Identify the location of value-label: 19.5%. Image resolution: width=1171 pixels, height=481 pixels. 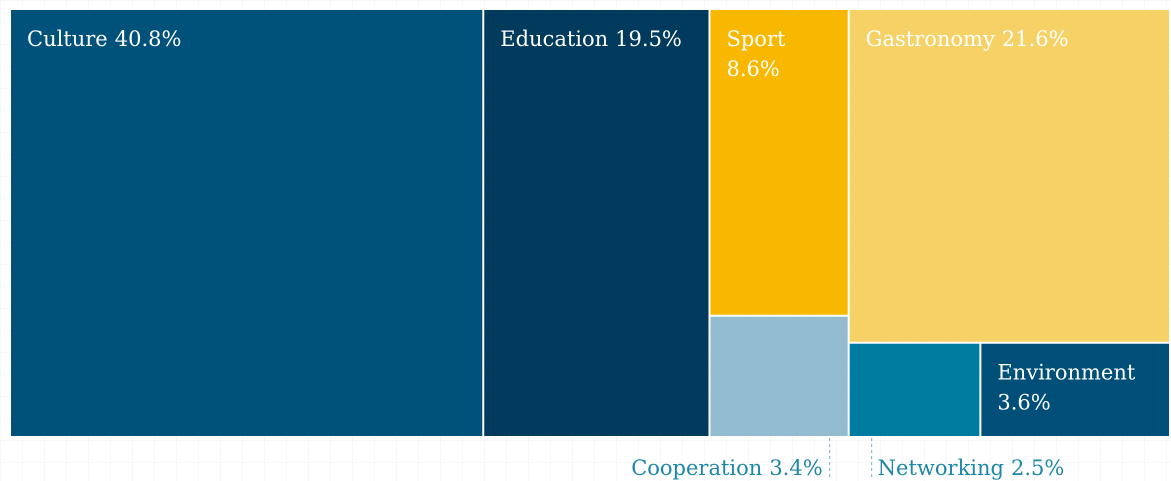
(648, 39).